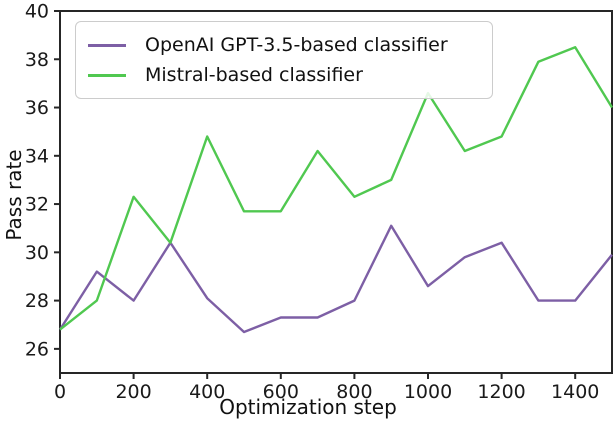 The image size is (616, 430). I want to click on gpt35-line-swatch-icon, so click(107, 45).